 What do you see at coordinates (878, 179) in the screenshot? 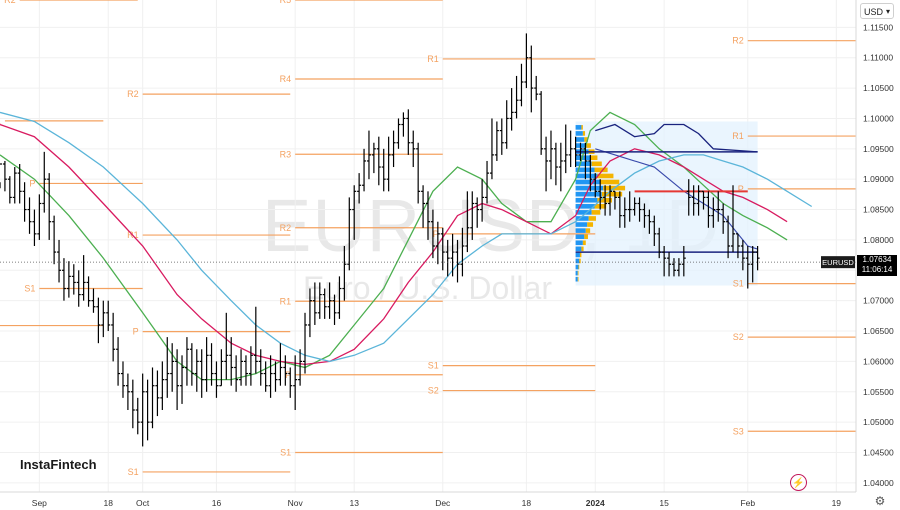
I see `price-tick-label: 1.09000` at bounding box center [878, 179].